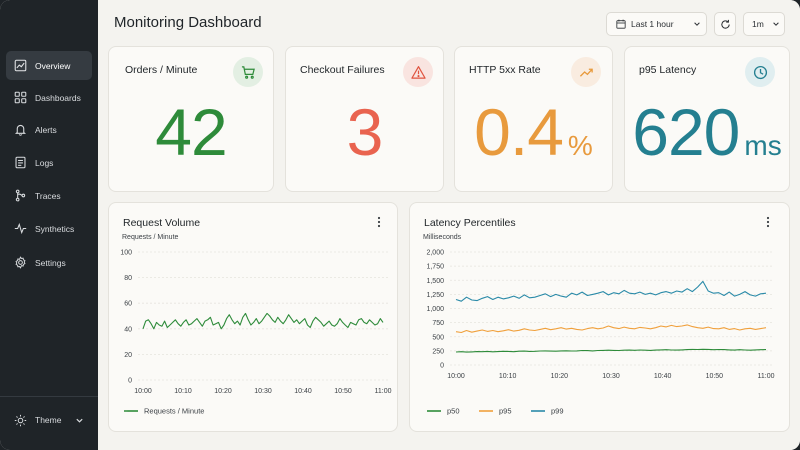  Describe the element at coordinates (611, 329) in the screenshot. I see `series-line-p95` at that location.